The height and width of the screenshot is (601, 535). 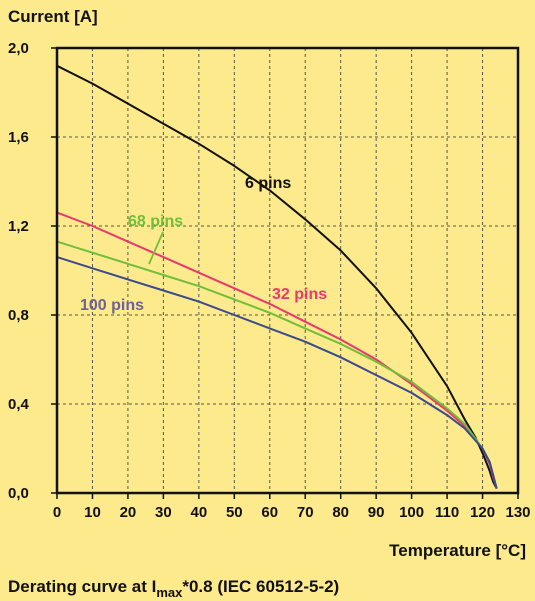 I want to click on x-axis-label: Temperature [°C], so click(x=457, y=550).